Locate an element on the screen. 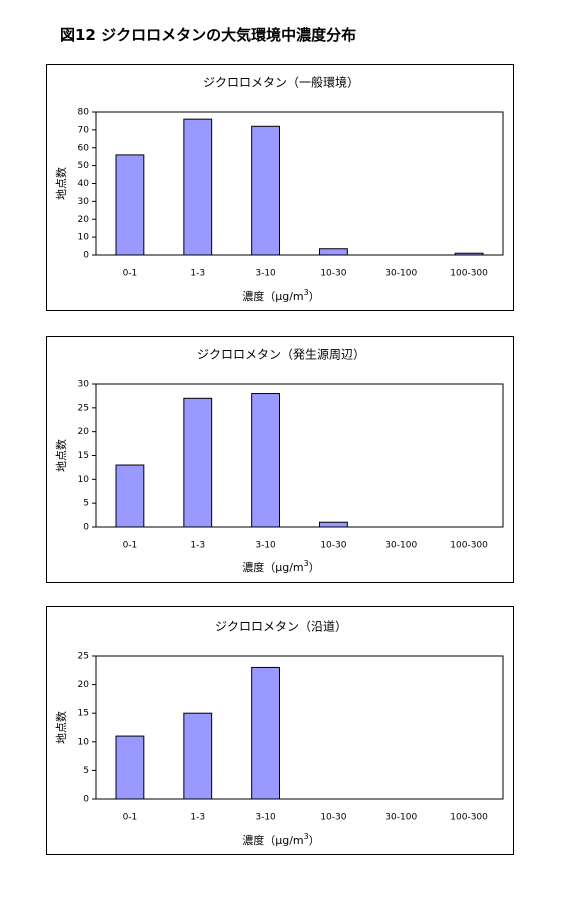 The height and width of the screenshot is (903, 570). y-tick-label: 80 is located at coordinates (84, 113).